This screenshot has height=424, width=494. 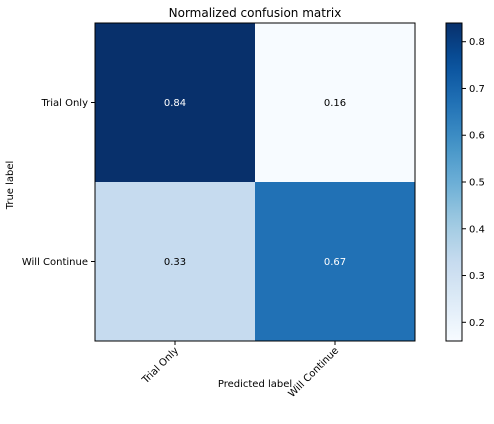 I want to click on colorbar-tick-label: 0.4, so click(x=477, y=229).